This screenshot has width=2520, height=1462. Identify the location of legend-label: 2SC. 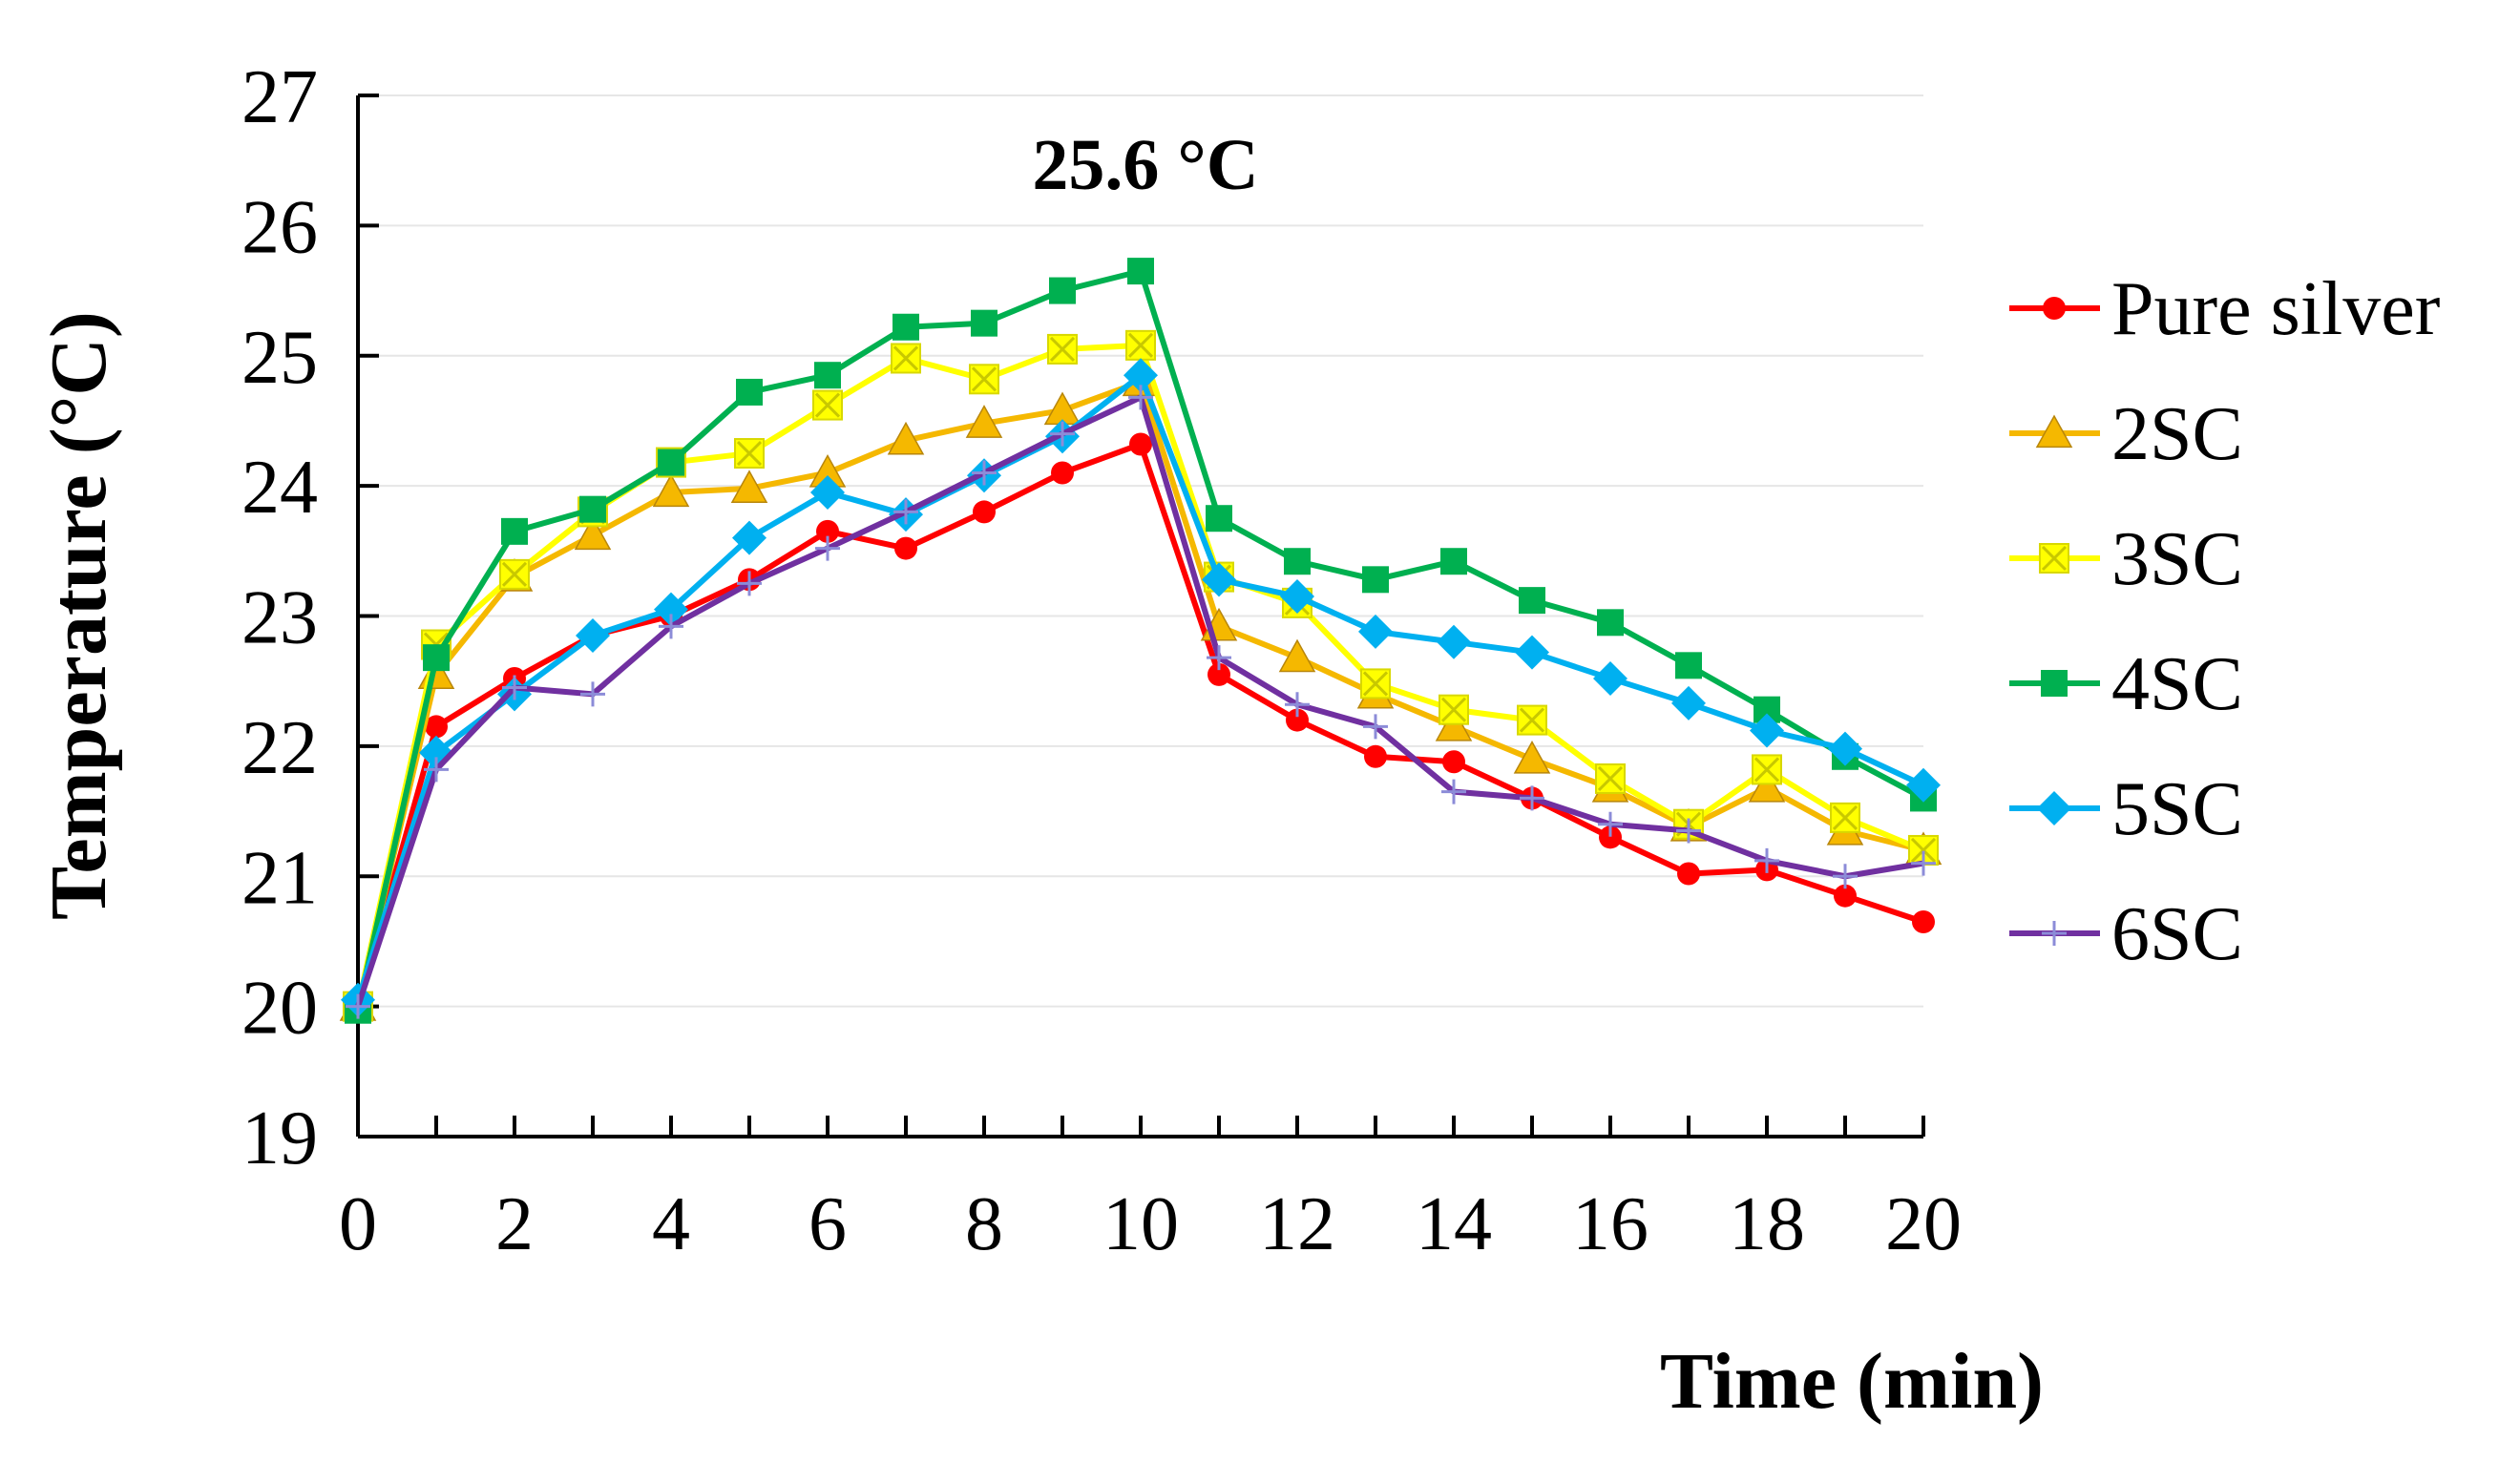
(2177, 434).